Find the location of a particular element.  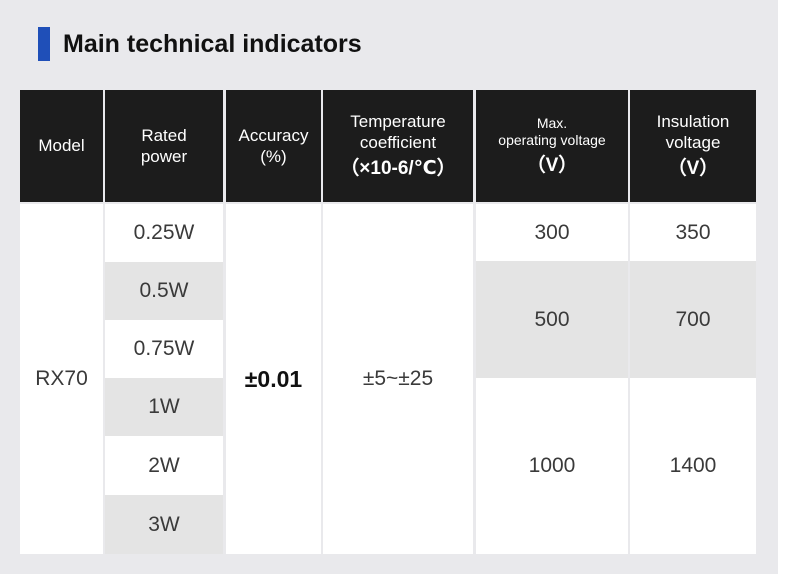

rated-power-value: 3W is located at coordinates (164, 524).